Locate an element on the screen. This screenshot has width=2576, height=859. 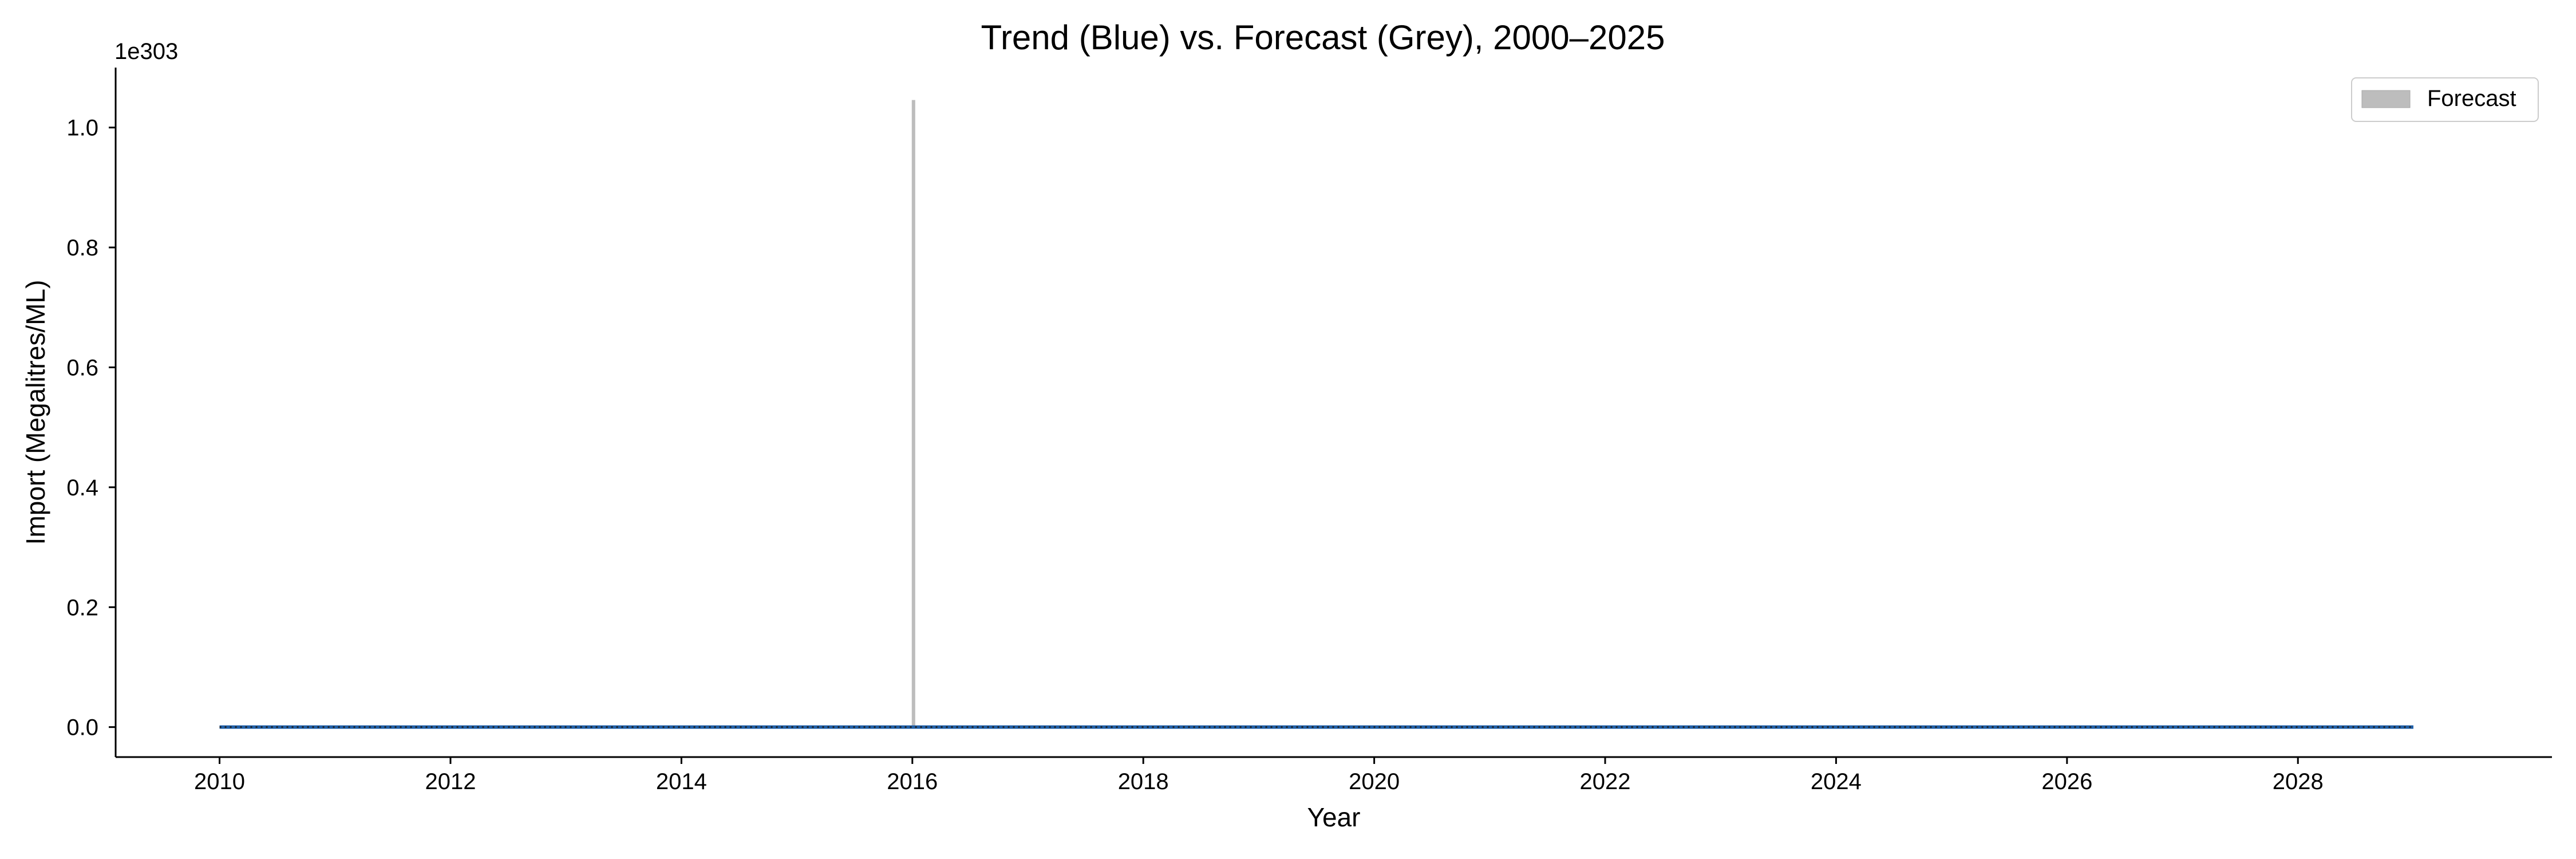
x-tick-label: 2018 is located at coordinates (1143, 781).